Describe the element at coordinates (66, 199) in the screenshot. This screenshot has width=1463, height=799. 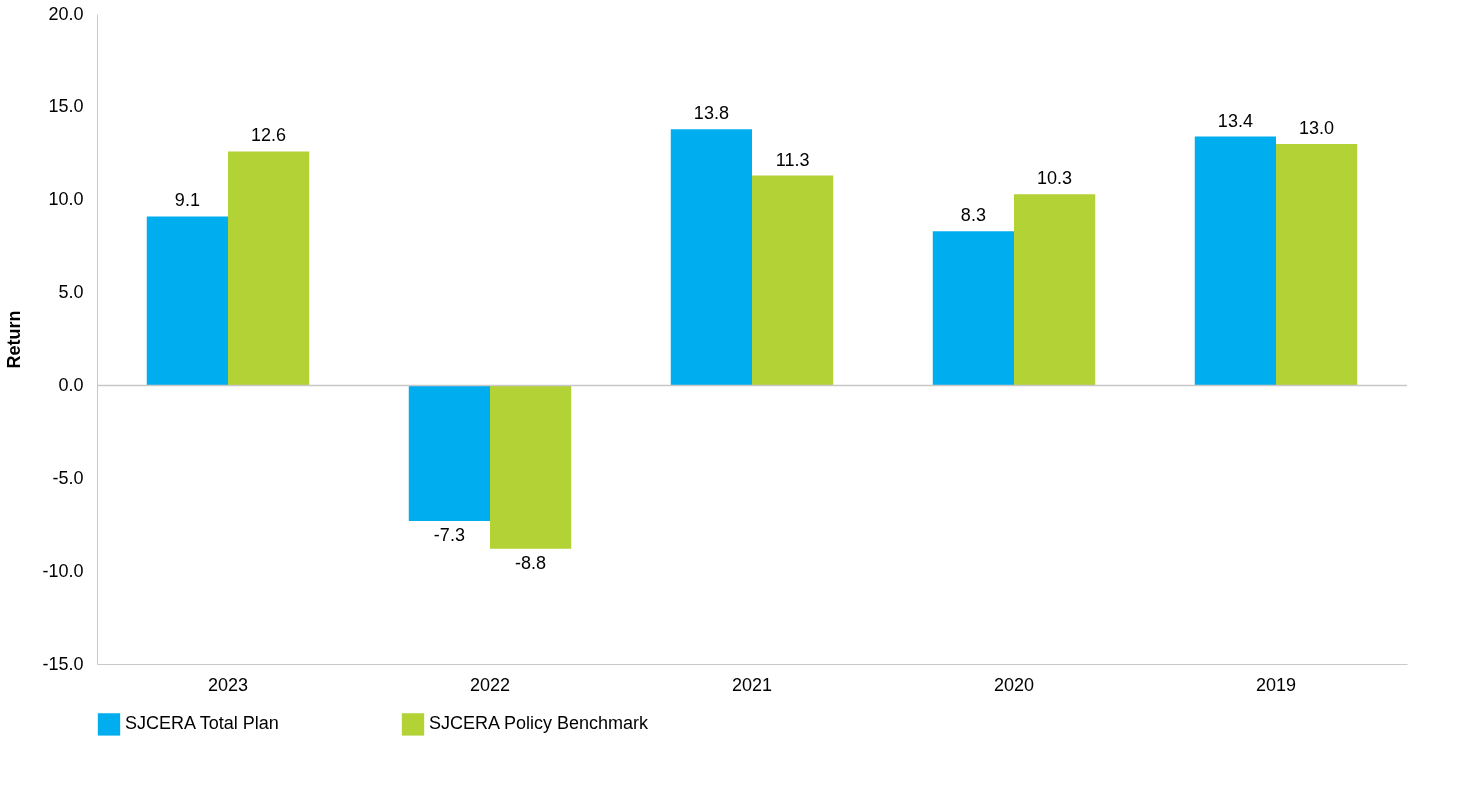
I see `y-tick-label: 10.0` at that location.